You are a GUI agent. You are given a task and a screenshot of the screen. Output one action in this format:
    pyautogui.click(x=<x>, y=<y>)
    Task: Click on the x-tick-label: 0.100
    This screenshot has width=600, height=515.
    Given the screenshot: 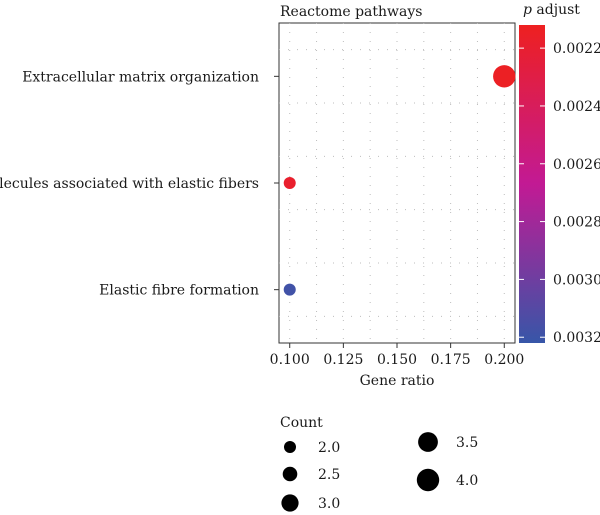 What is the action you would take?
    pyautogui.click(x=290, y=360)
    